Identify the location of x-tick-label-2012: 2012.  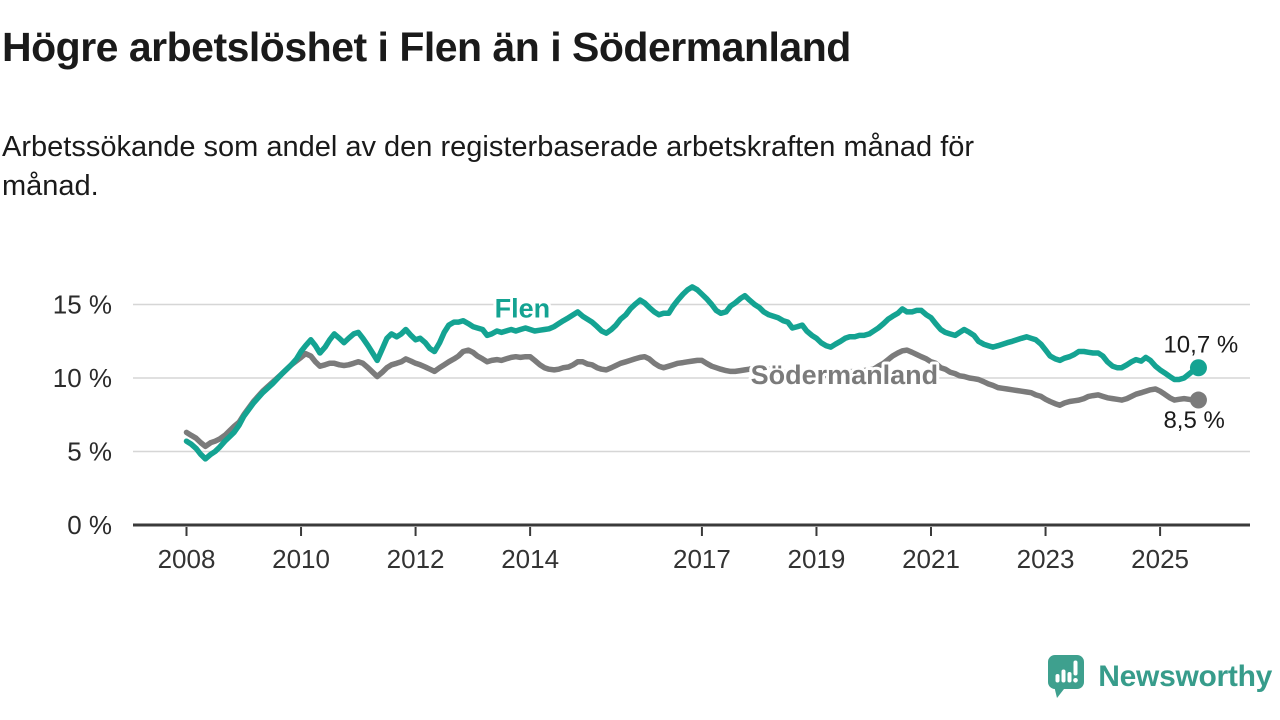
(416, 559).